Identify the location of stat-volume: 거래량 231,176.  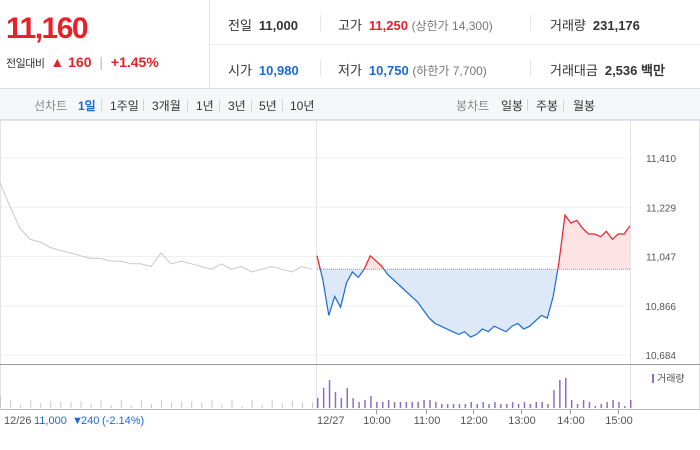
(595, 24).